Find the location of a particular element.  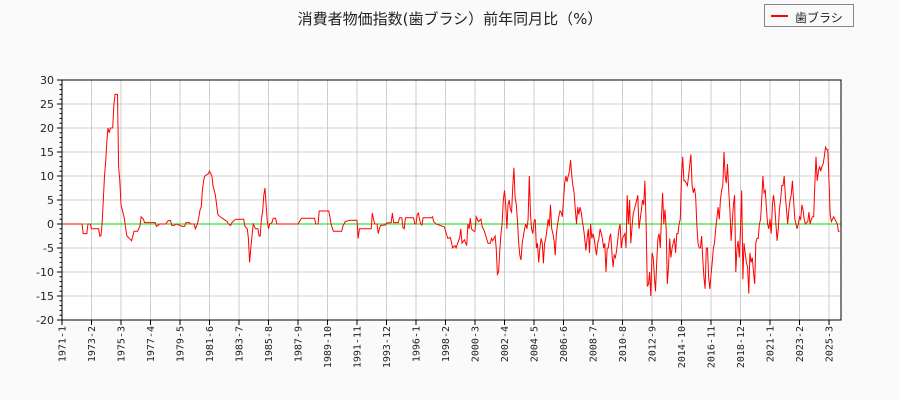

x-tick-label: 2000-3 is located at coordinates (476, 344).